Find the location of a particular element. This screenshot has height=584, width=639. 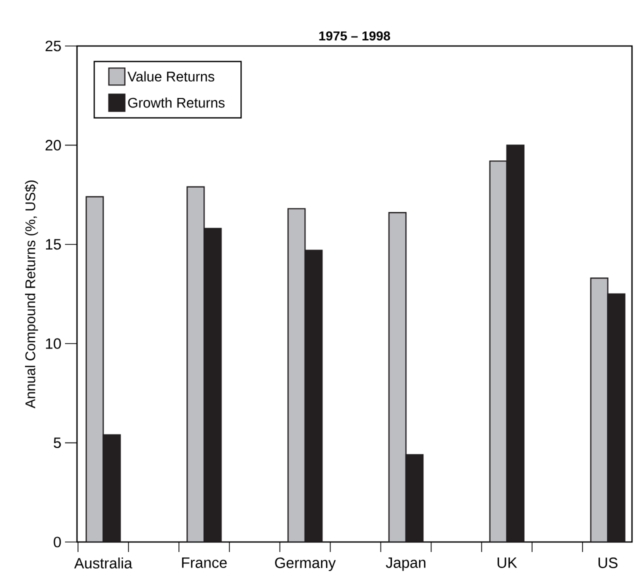

x-tick-label: UK is located at coordinates (508, 563).